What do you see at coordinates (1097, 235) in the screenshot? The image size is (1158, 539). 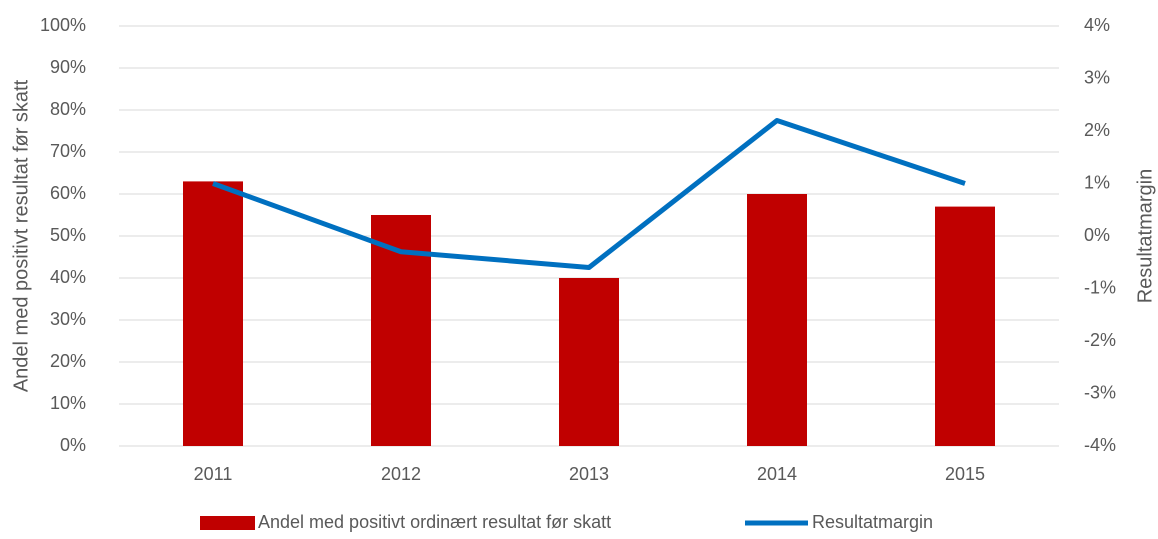 I see `y2-tick-label: 0%` at bounding box center [1097, 235].